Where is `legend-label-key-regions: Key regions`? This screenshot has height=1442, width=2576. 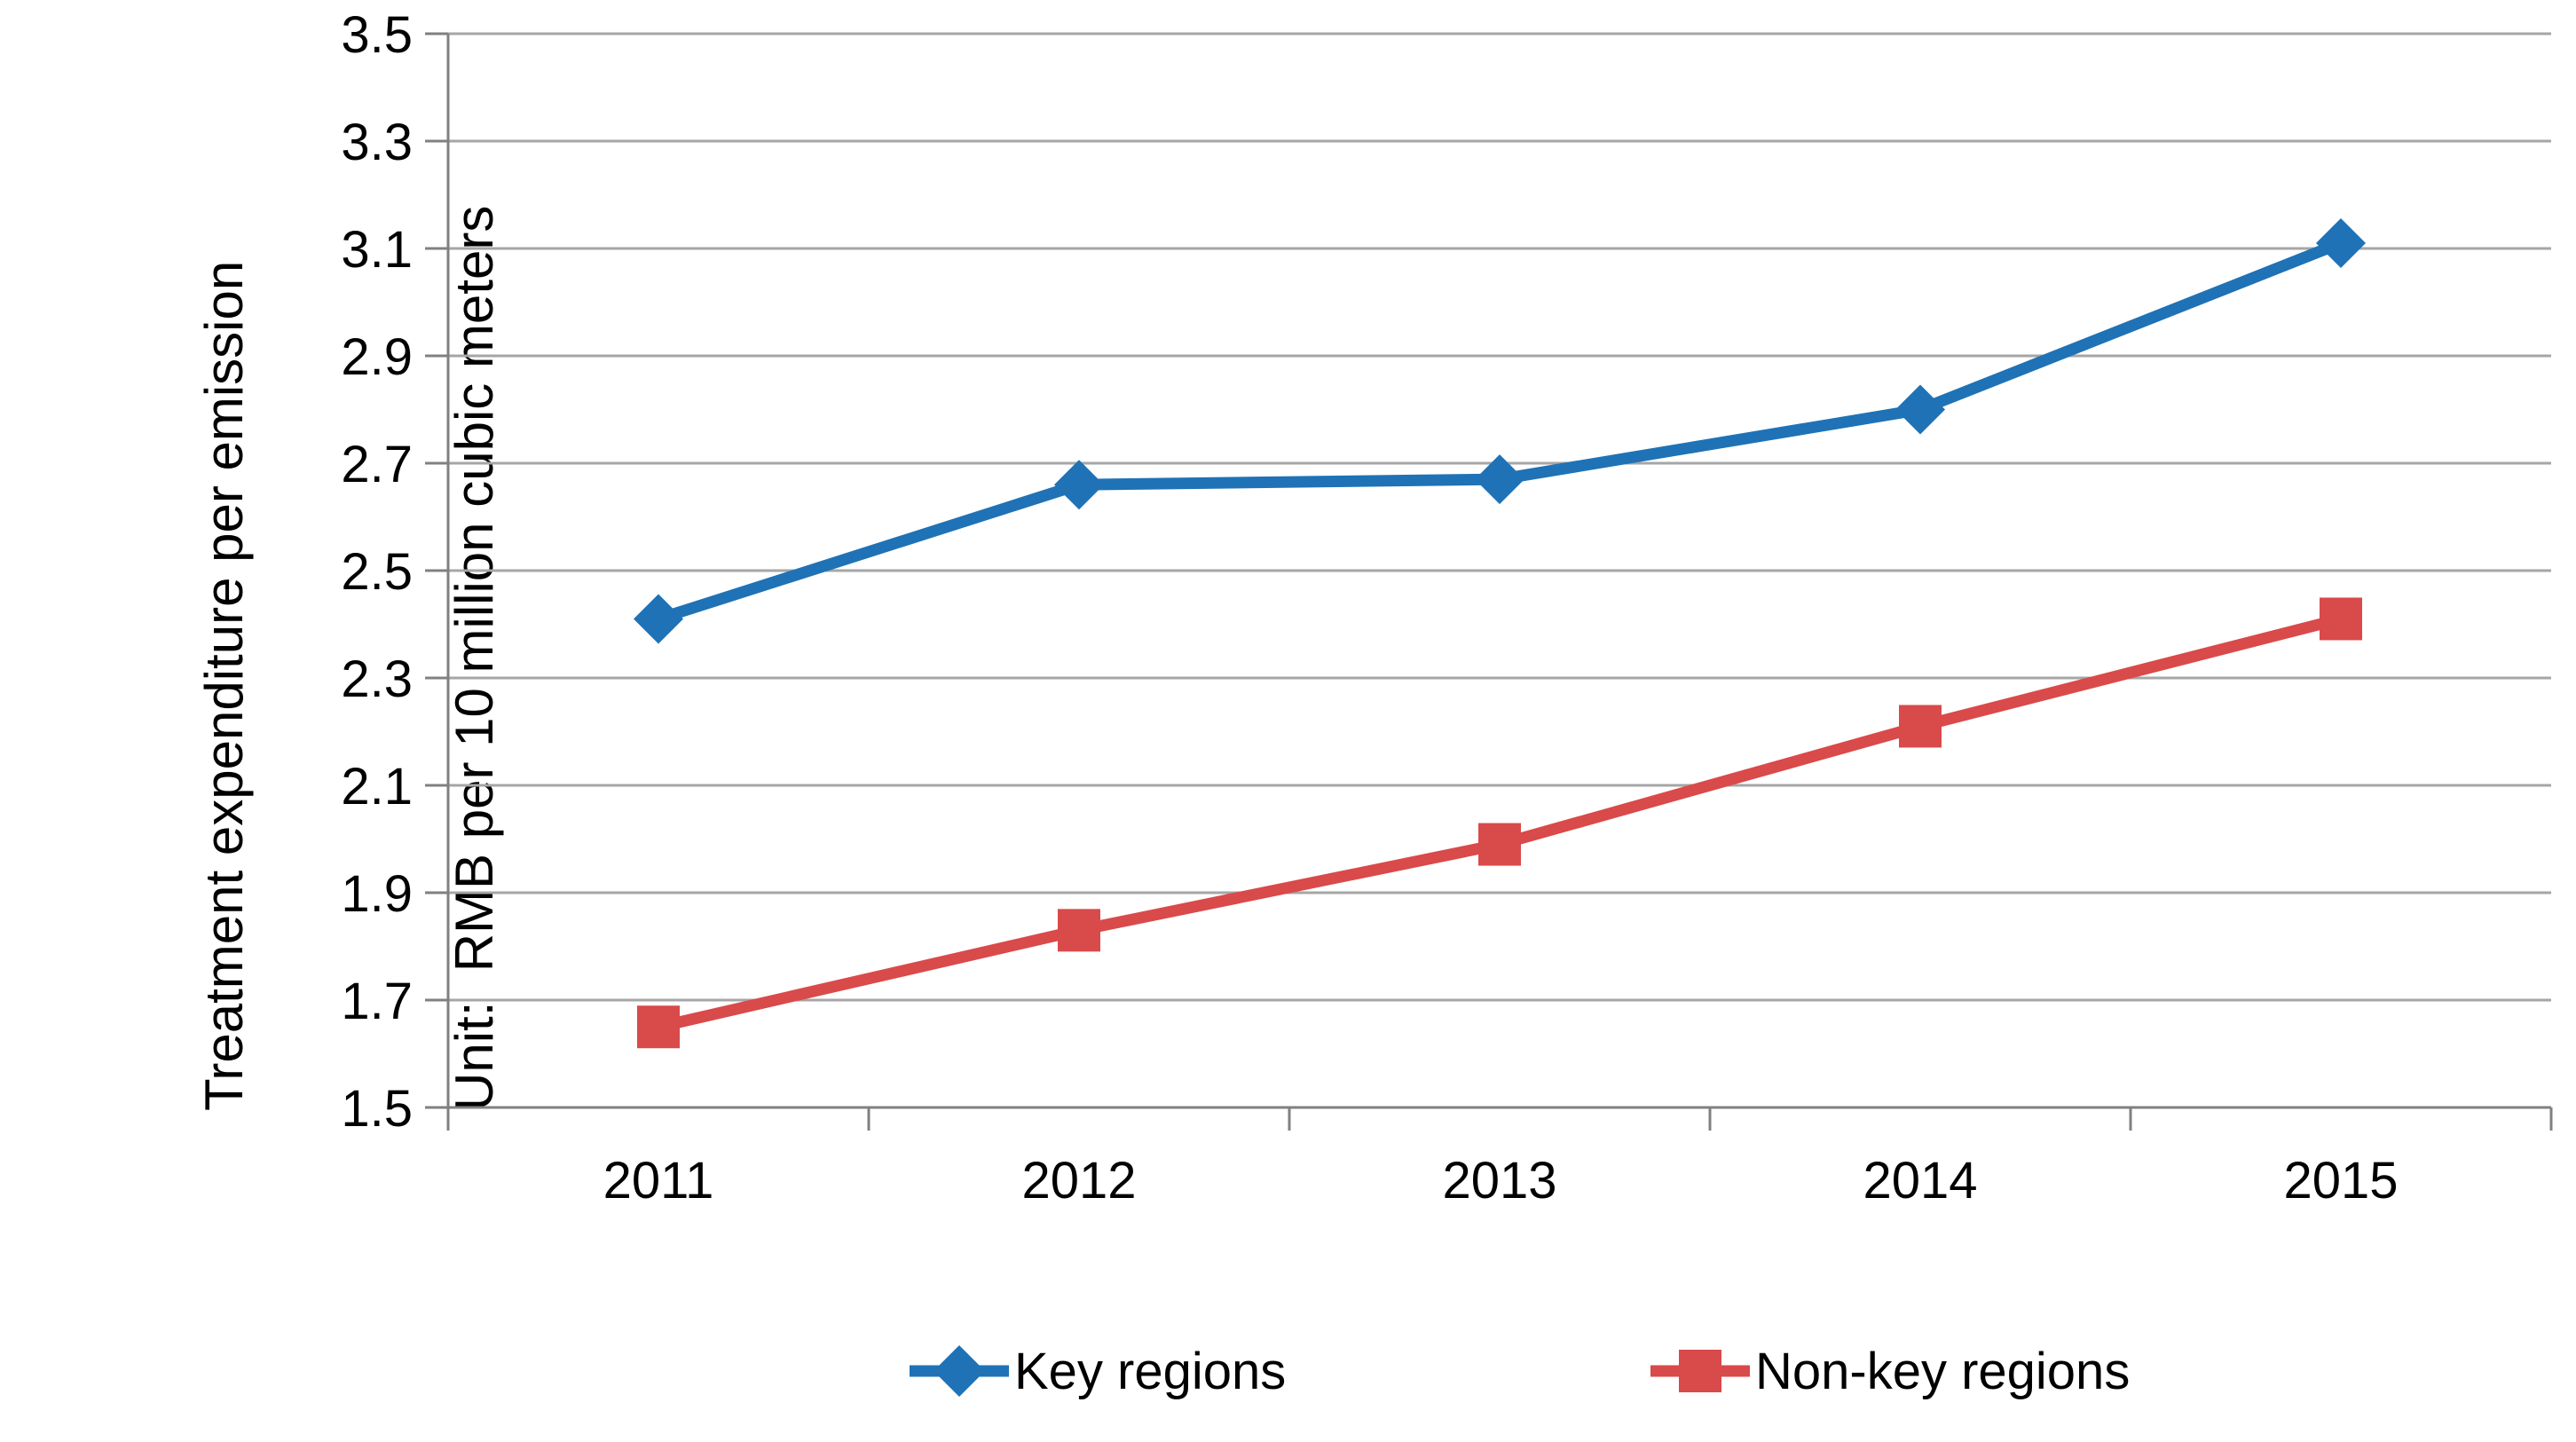
legend-label-key-regions: Key regions is located at coordinates (1151, 1371).